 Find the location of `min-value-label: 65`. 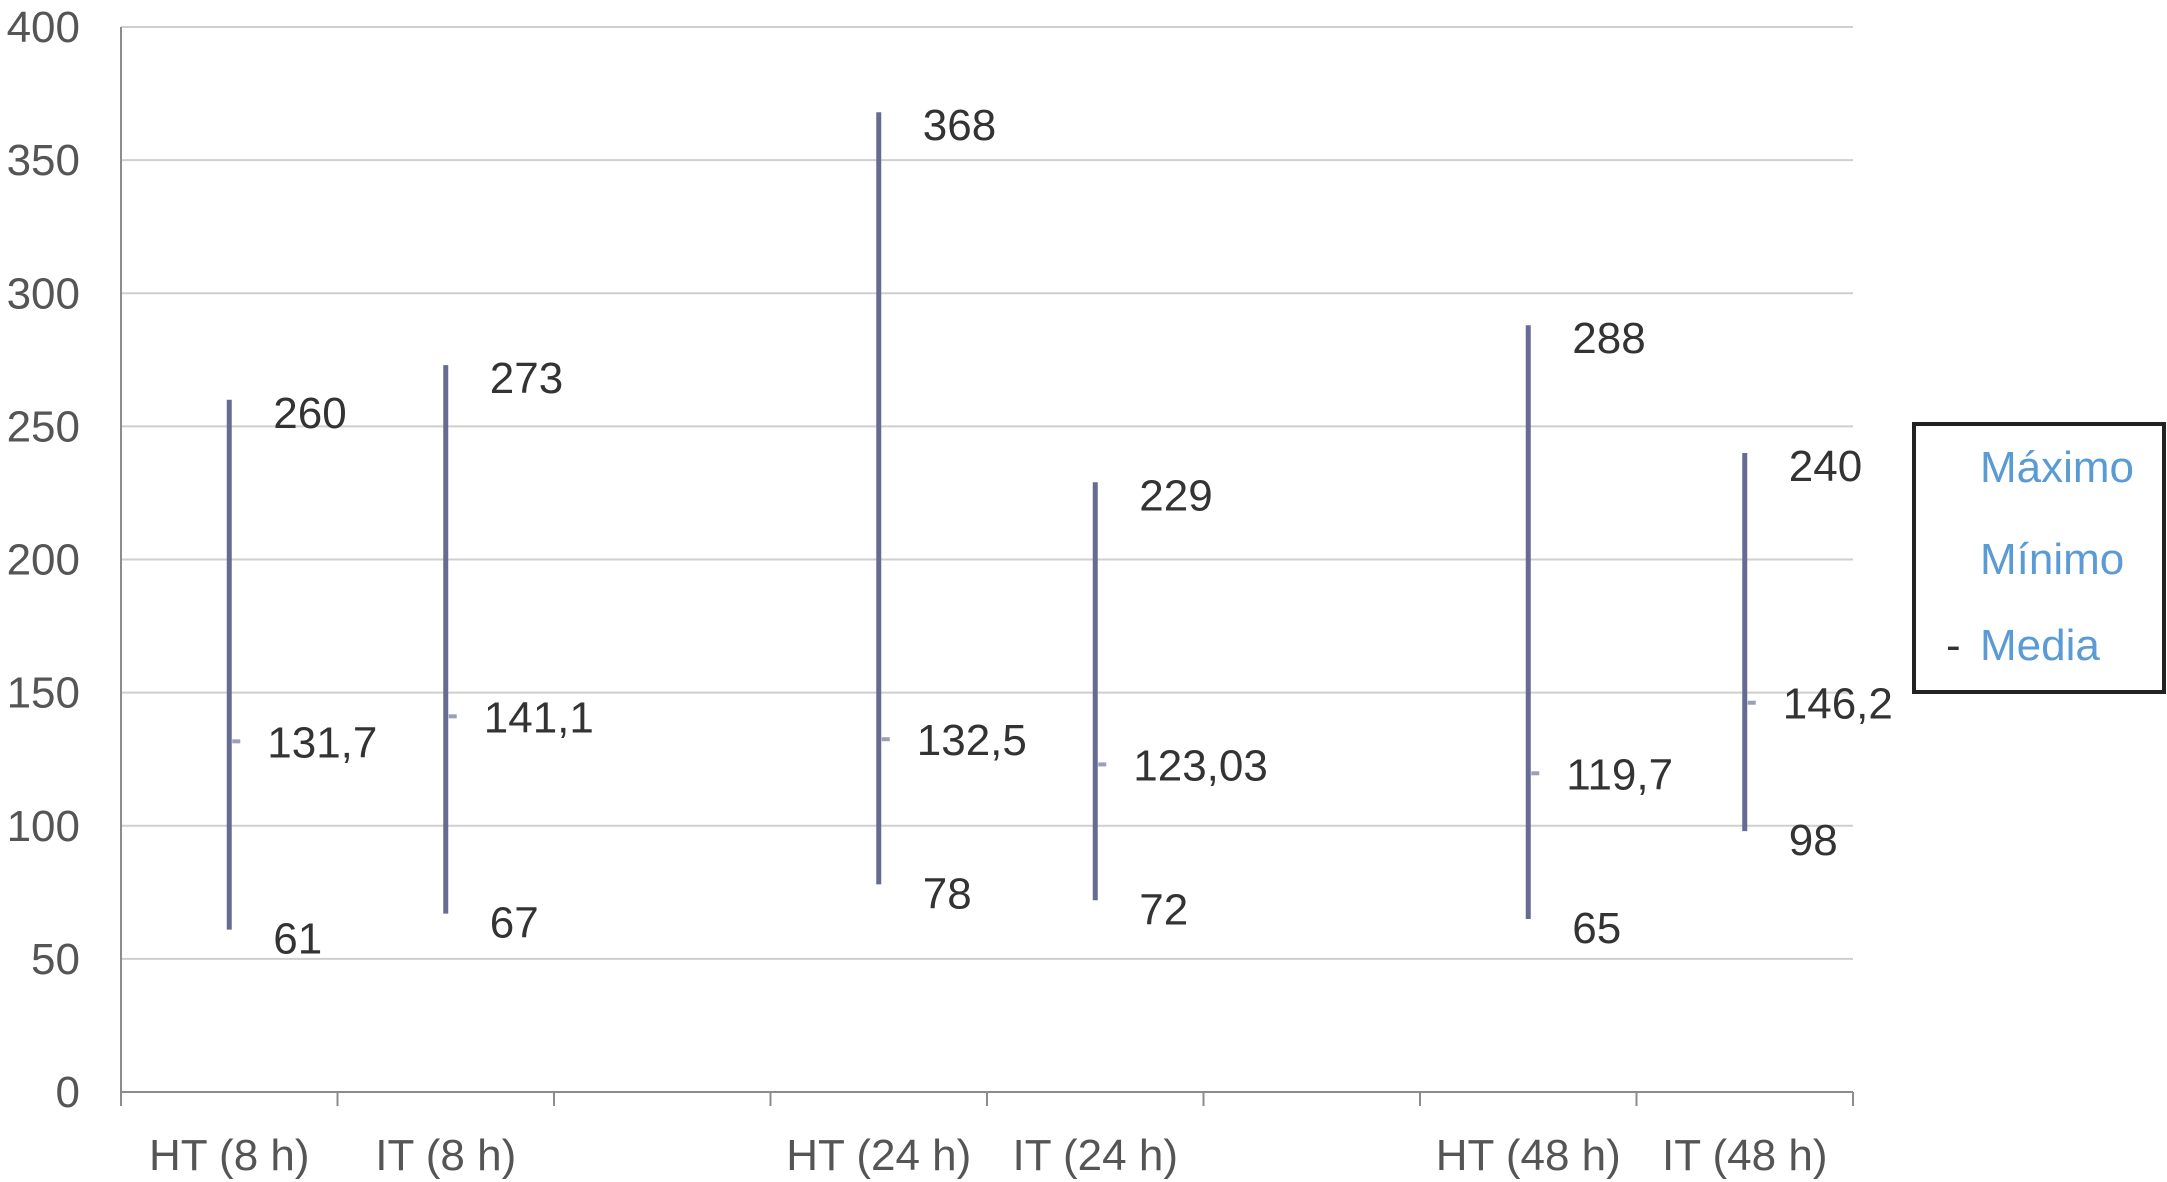

min-value-label: 65 is located at coordinates (1596, 928).